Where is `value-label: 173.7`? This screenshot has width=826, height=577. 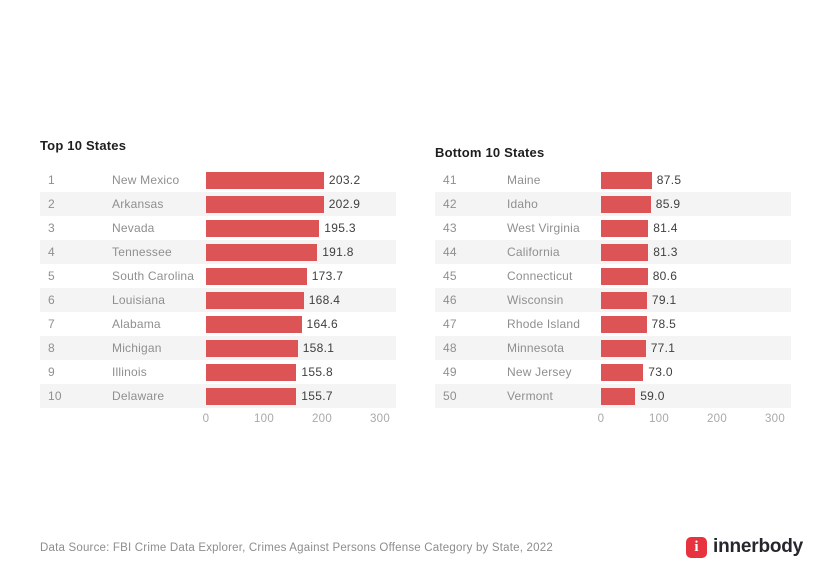 value-label: 173.7 is located at coordinates (327, 276).